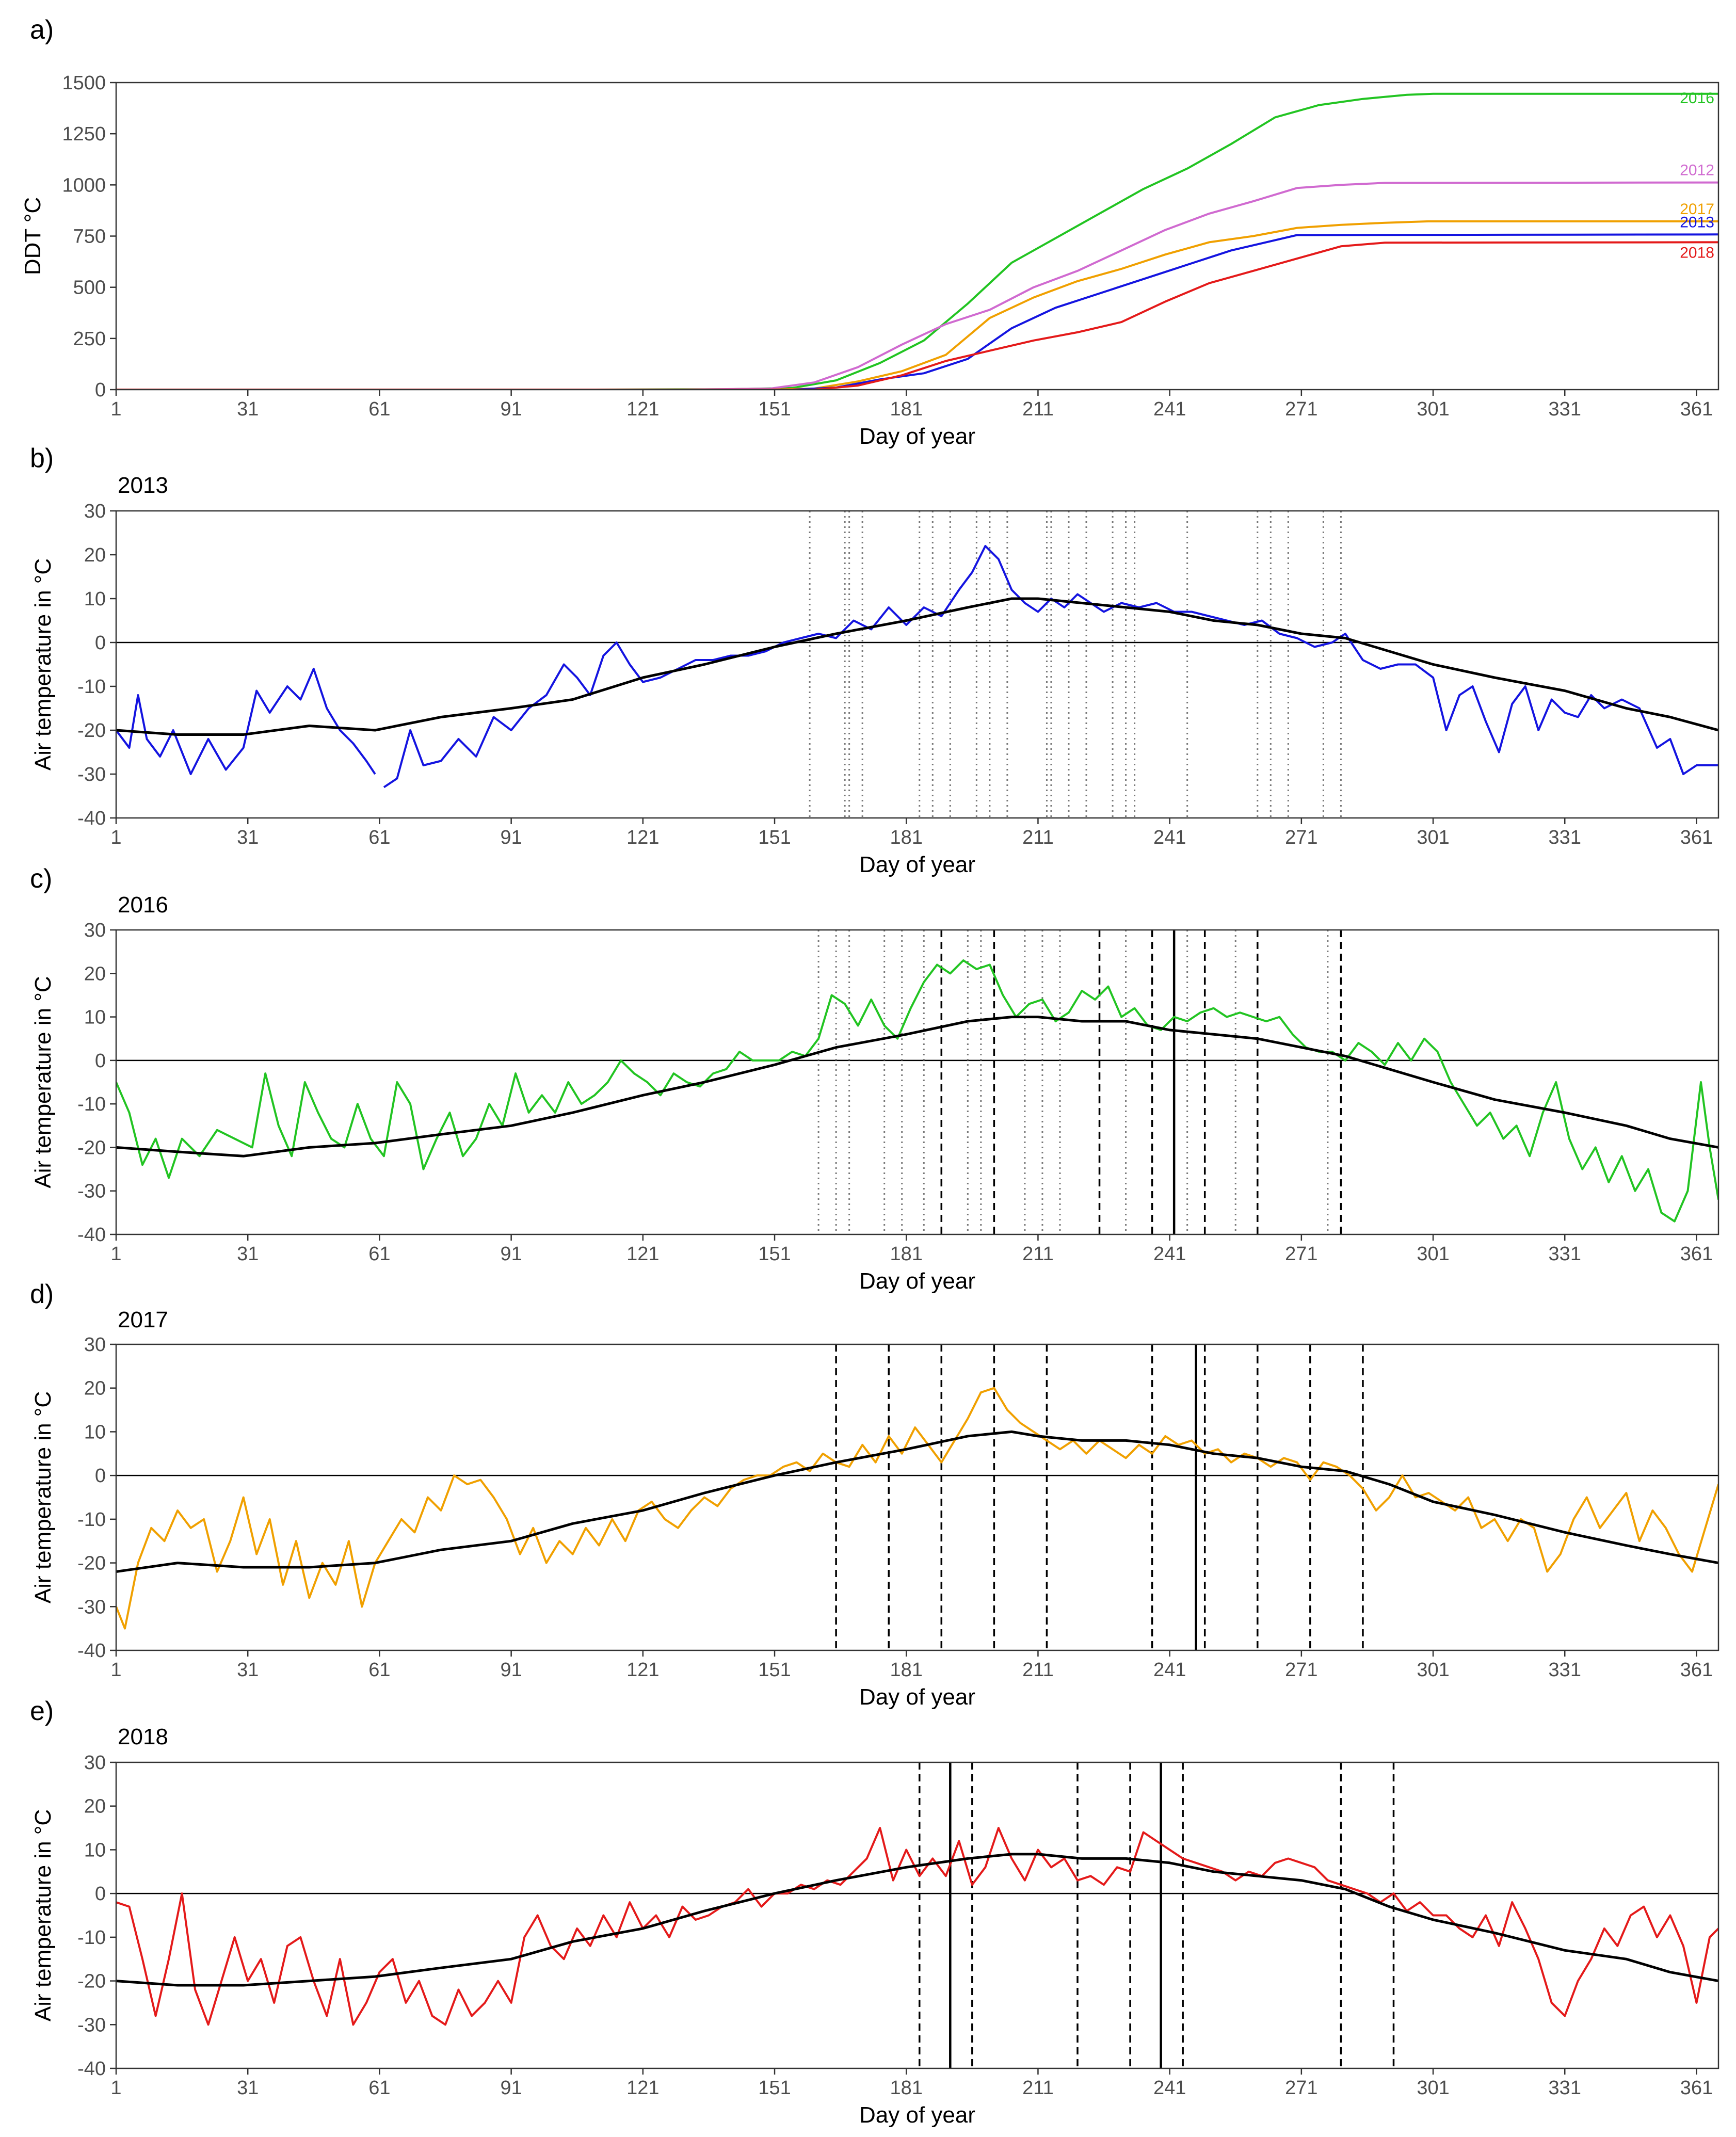 The width and height of the screenshot is (1736, 2137). Describe the element at coordinates (42, 30) in the screenshot. I see `panel-letter: a)` at that location.